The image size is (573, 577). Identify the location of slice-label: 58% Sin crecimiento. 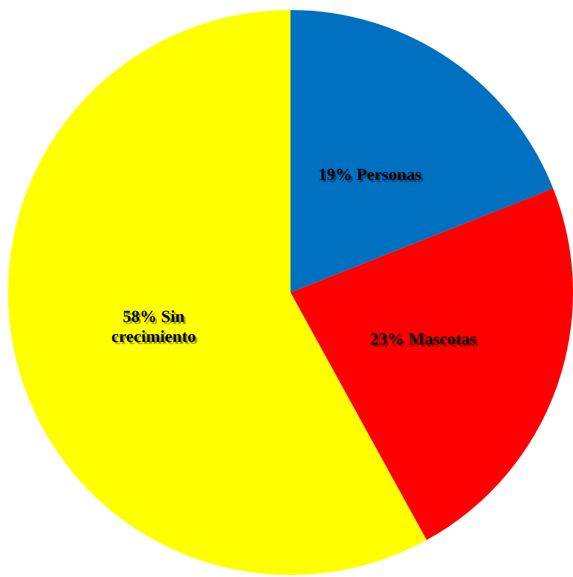
(155, 327).